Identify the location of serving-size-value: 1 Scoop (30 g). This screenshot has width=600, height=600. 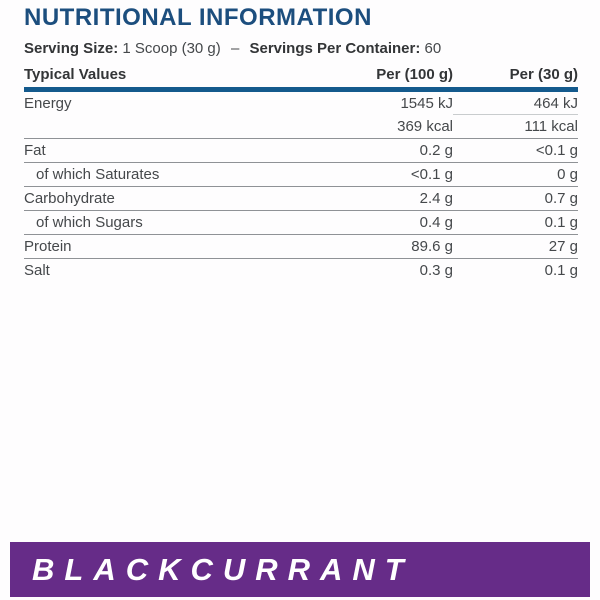
(171, 48).